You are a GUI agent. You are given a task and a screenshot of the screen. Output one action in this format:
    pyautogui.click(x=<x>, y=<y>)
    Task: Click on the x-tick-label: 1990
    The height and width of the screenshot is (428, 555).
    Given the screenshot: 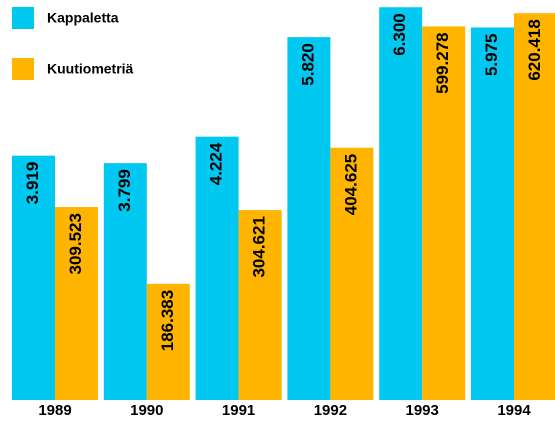 What is the action you would take?
    pyautogui.click(x=146, y=410)
    